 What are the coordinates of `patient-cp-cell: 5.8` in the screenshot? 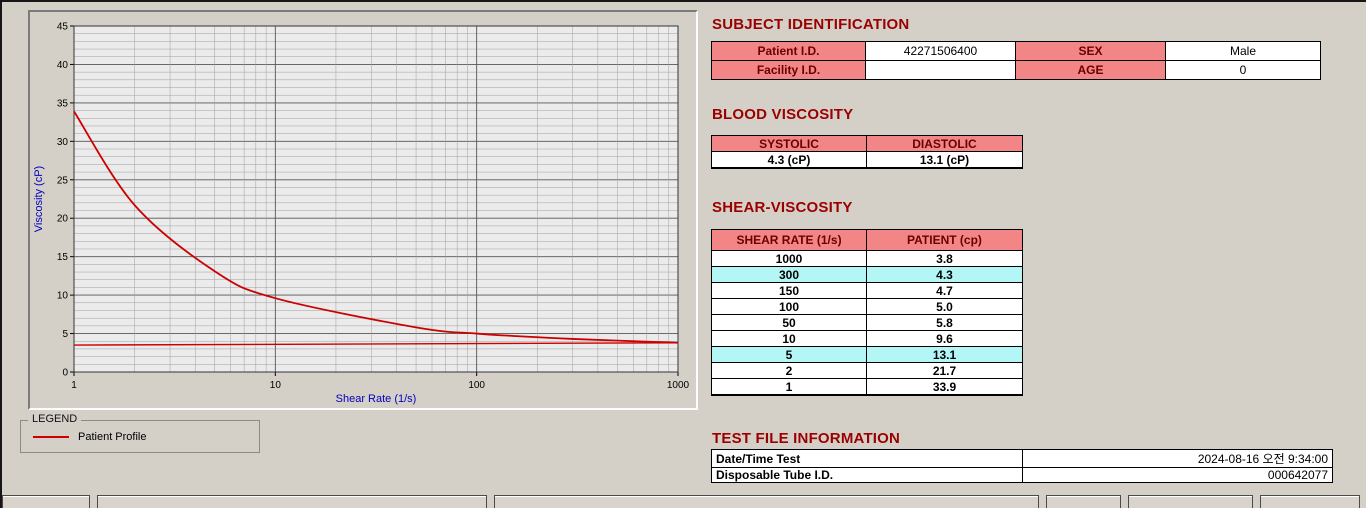 It's located at (944, 322).